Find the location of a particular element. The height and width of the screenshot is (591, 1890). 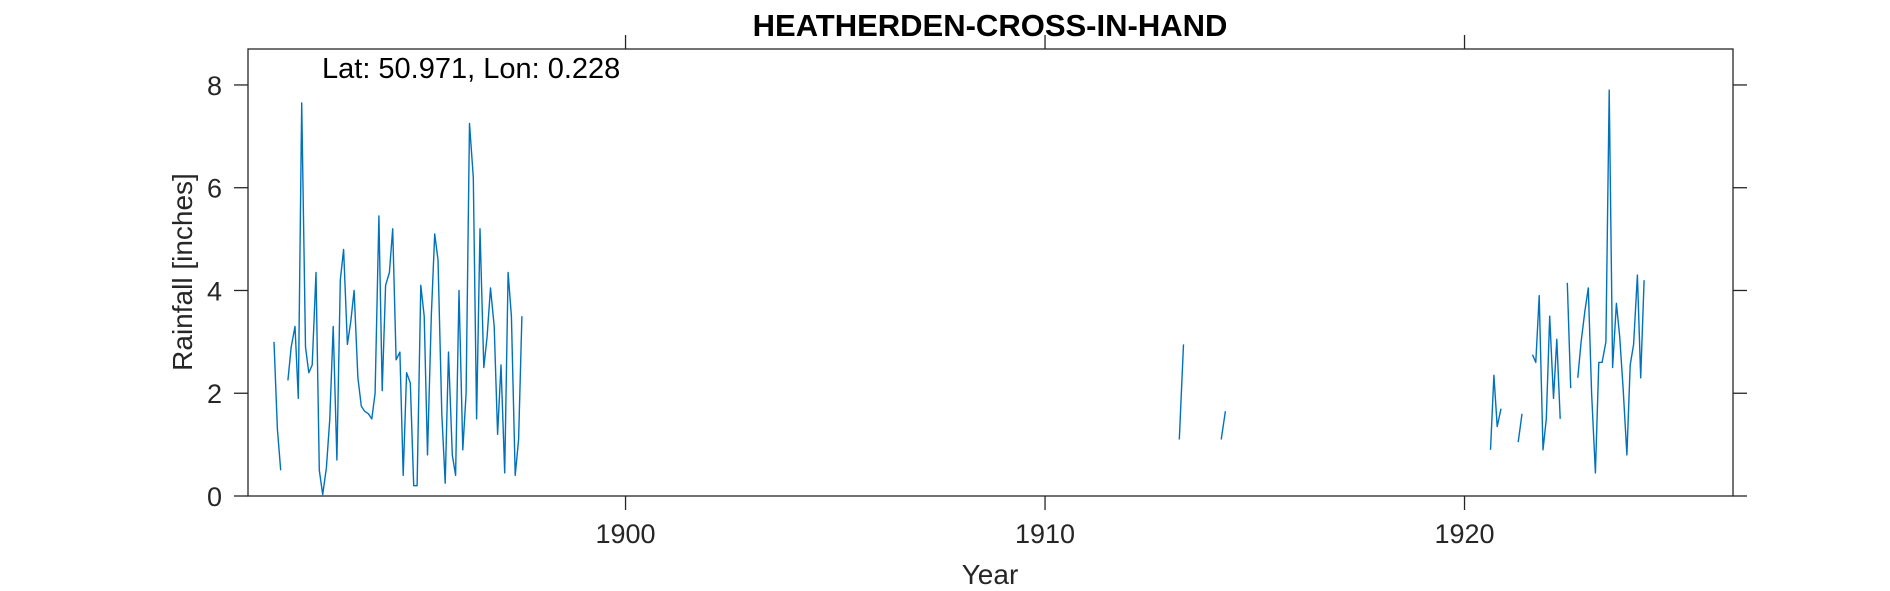

y-tick-label: 4 is located at coordinates (214, 291).